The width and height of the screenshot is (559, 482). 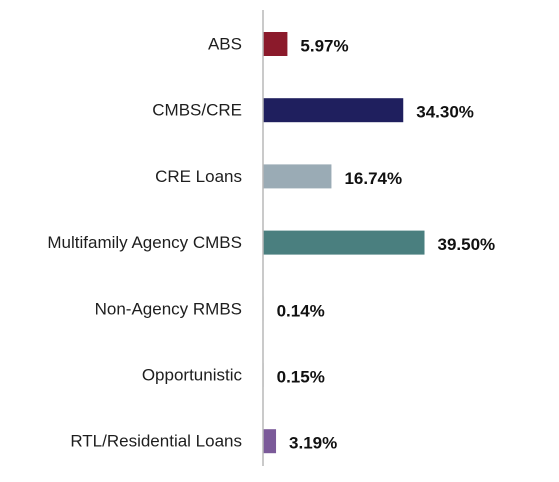 What do you see at coordinates (467, 244) in the screenshot?
I see `value-label: 39.50%` at bounding box center [467, 244].